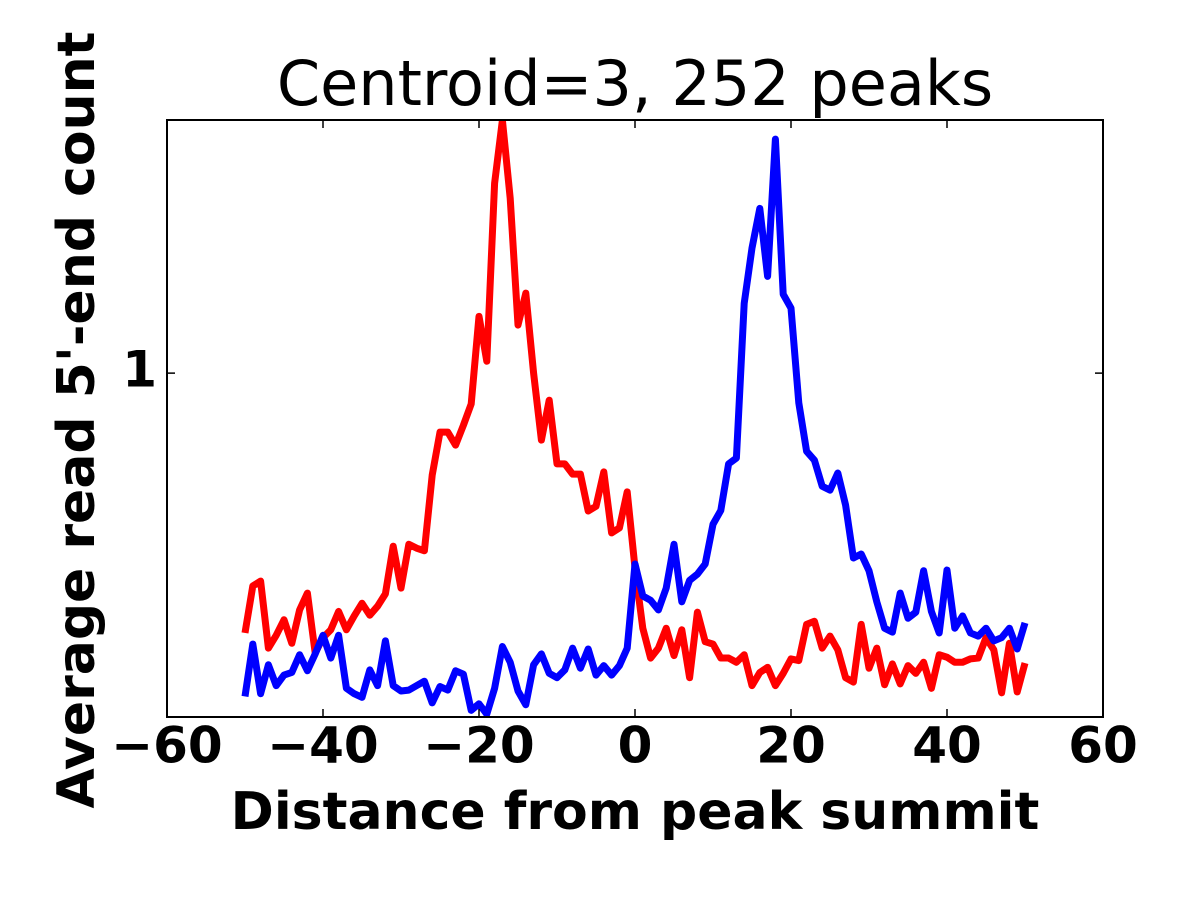 The image size is (1200, 900). I want to click on chart-title: Centroid=3, 252 peaks, so click(635, 83).